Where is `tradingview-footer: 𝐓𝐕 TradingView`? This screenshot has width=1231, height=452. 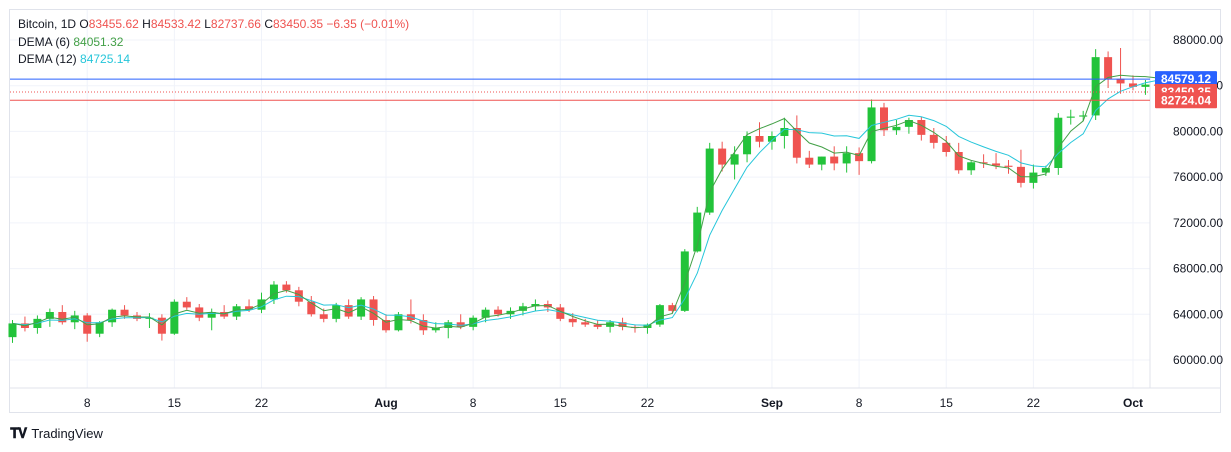
tradingview-footer: 𝐓𝐕 TradingView is located at coordinates (56, 433).